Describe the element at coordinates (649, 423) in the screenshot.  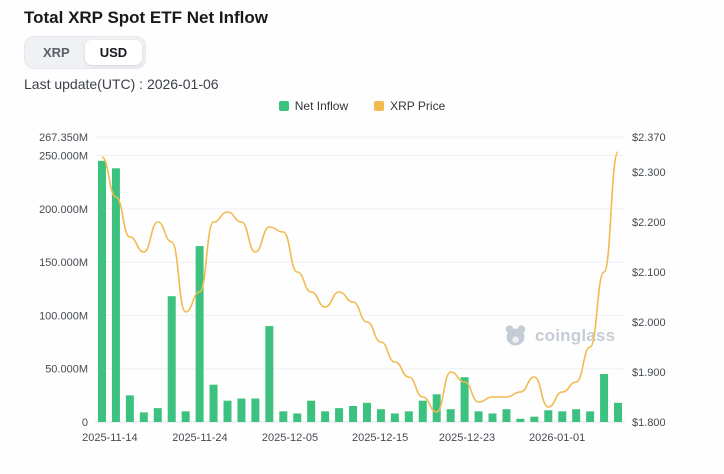
I see `right-axis-label: $1.800` at that location.